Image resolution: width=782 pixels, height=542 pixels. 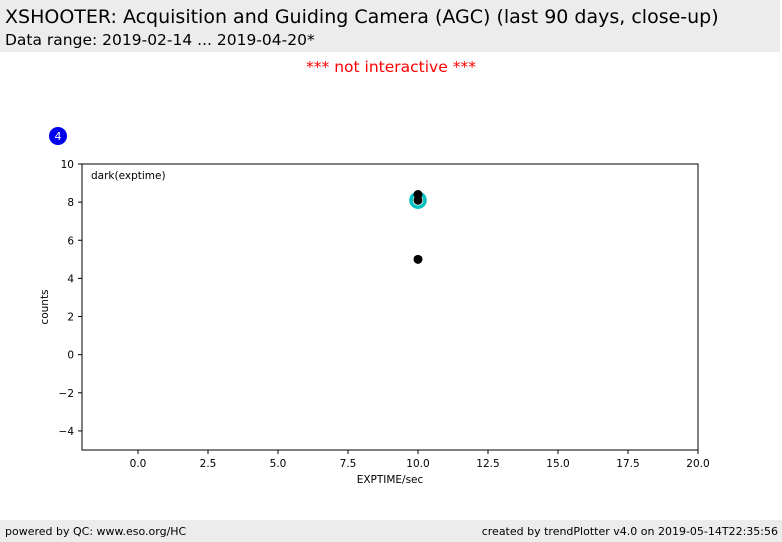 What do you see at coordinates (96, 531) in the screenshot?
I see `footer-powered-by: powered by QC: www.eso.org/HC` at bounding box center [96, 531].